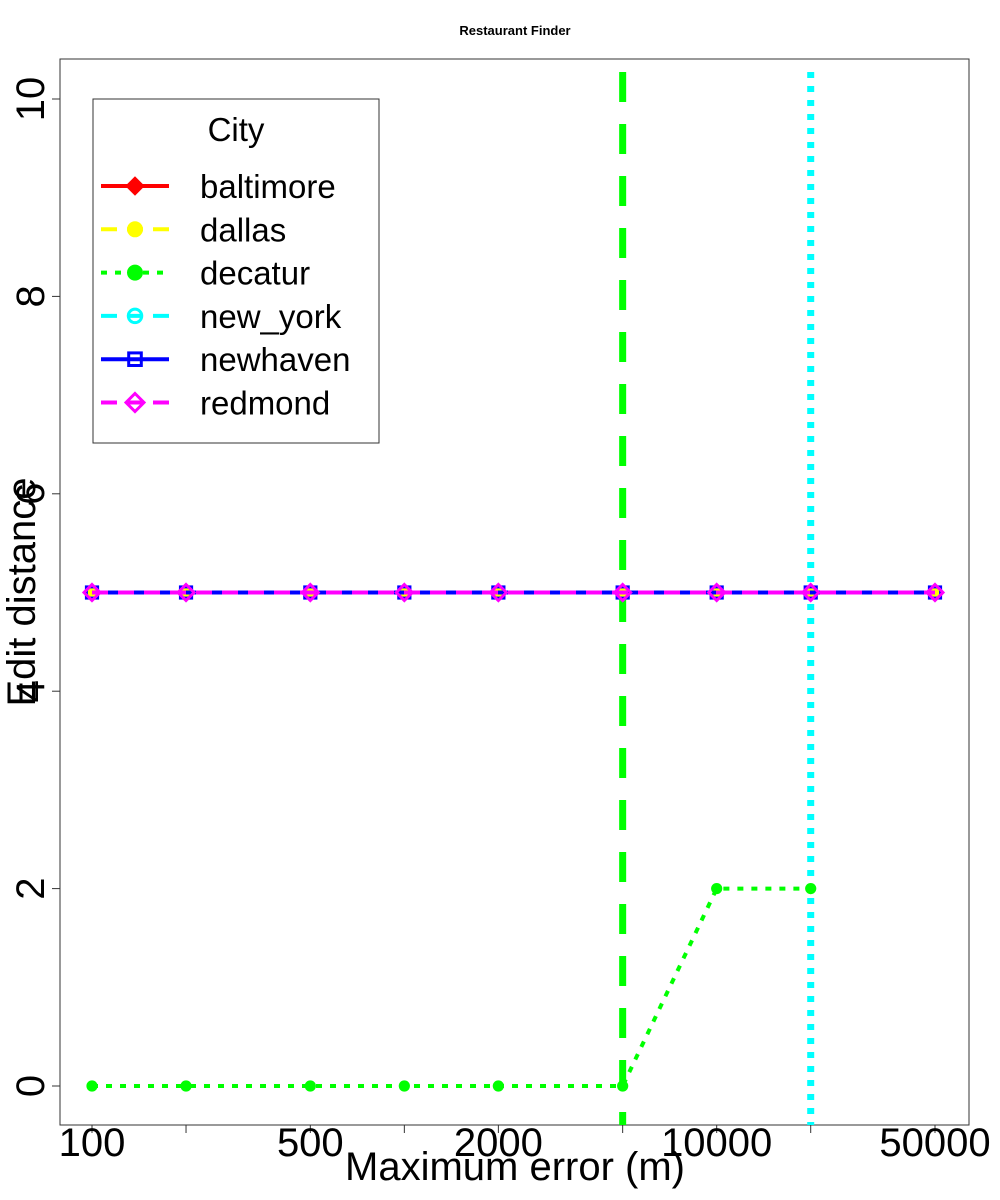 This screenshot has height=1200, width=1000. Describe the element at coordinates (275, 359) in the screenshot. I see `legend-label: newhaven` at that location.